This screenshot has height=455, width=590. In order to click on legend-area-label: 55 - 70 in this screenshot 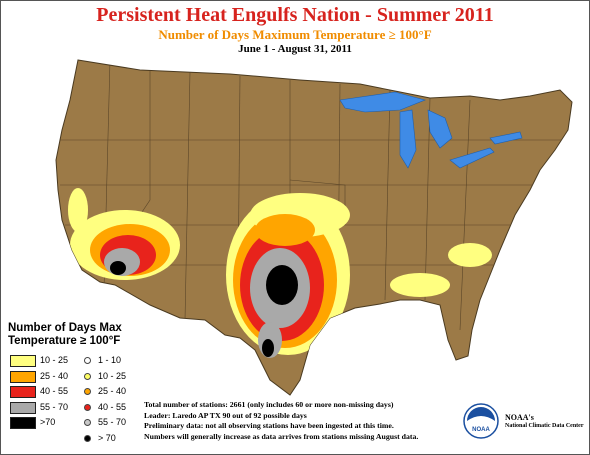, I will do `click(54, 406)`.